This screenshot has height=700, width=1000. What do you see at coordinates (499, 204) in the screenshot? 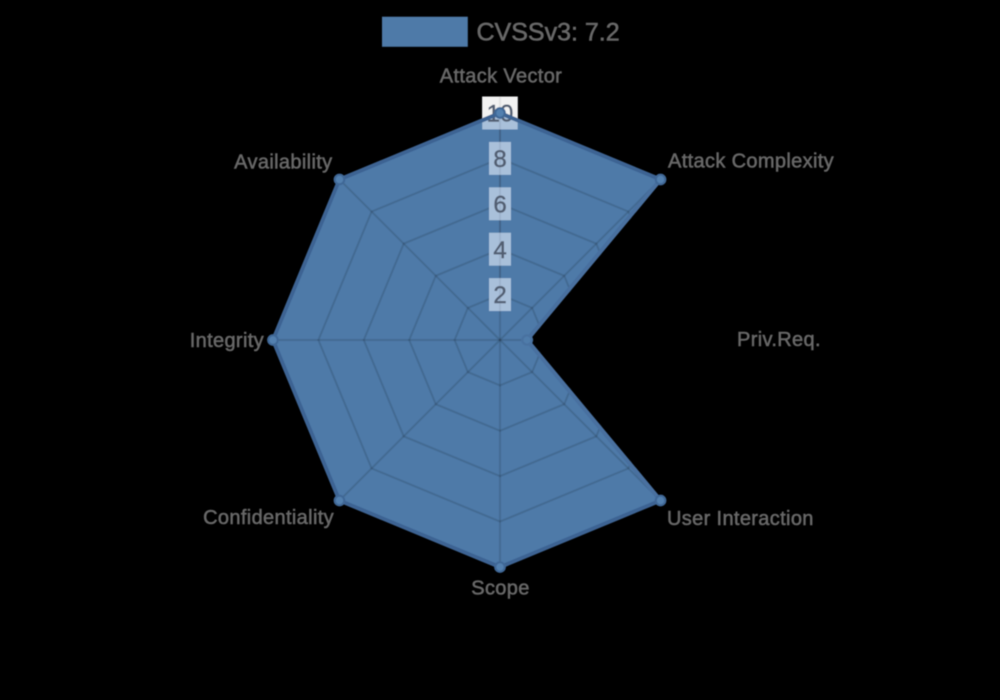
I see `svg-text: 6` at bounding box center [499, 204].